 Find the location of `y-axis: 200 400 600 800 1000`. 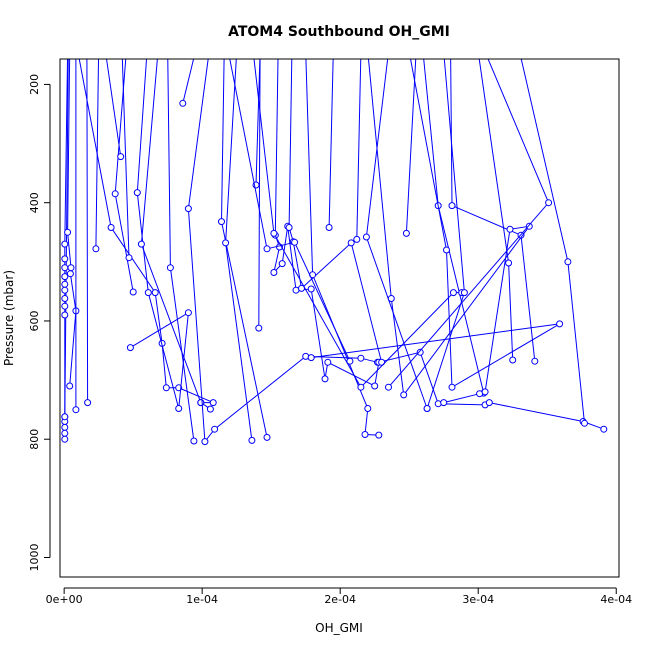

y-axis: 200 400 600 800 1000 is located at coordinates (39, 323).